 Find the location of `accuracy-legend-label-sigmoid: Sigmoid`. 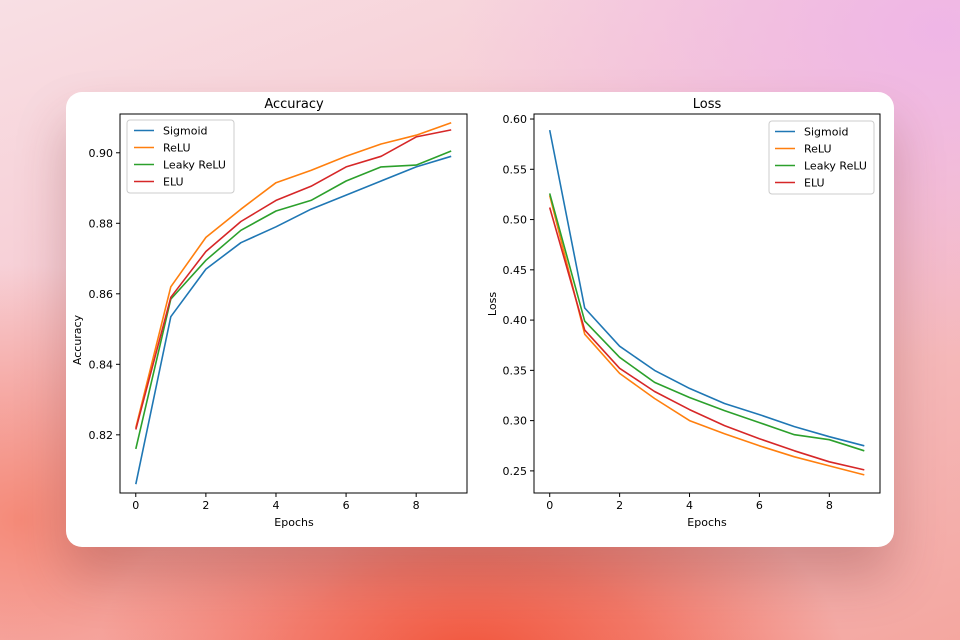

accuracy-legend-label-sigmoid: Sigmoid is located at coordinates (185, 131).